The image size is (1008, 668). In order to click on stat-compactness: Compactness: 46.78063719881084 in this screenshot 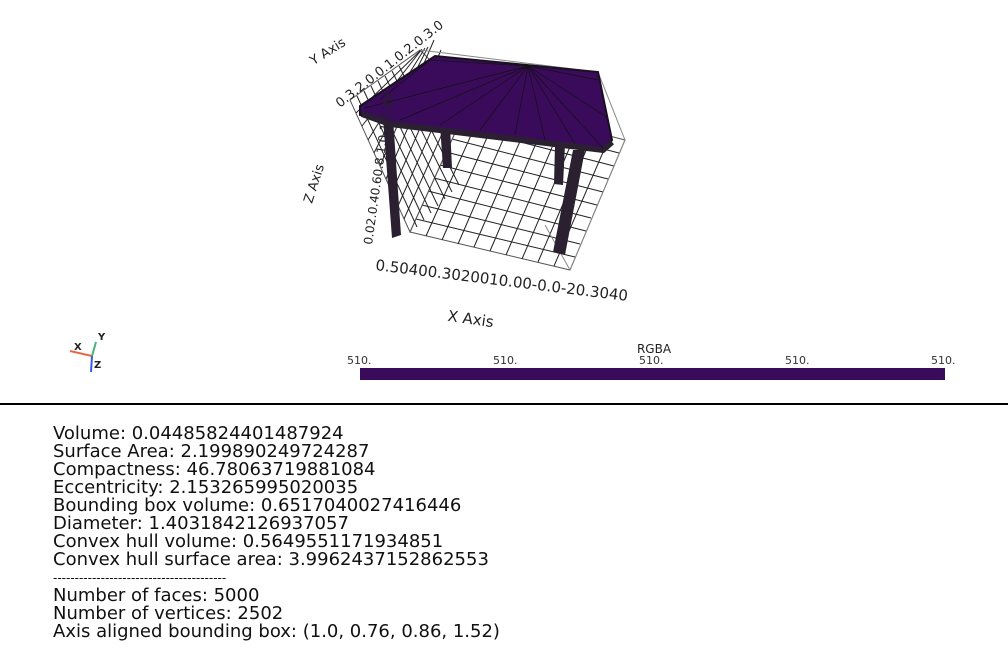, I will do `click(214, 469)`.